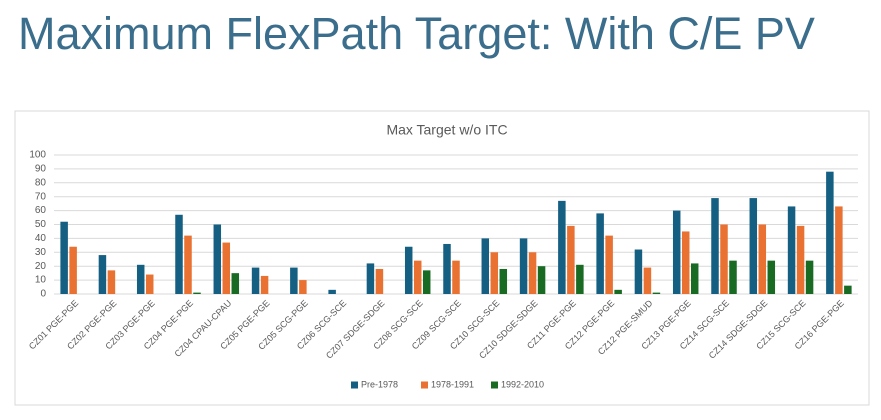 This screenshot has height=420, width=881. Describe the element at coordinates (41, 280) in the screenshot. I see `y-tick-label: 10` at that location.